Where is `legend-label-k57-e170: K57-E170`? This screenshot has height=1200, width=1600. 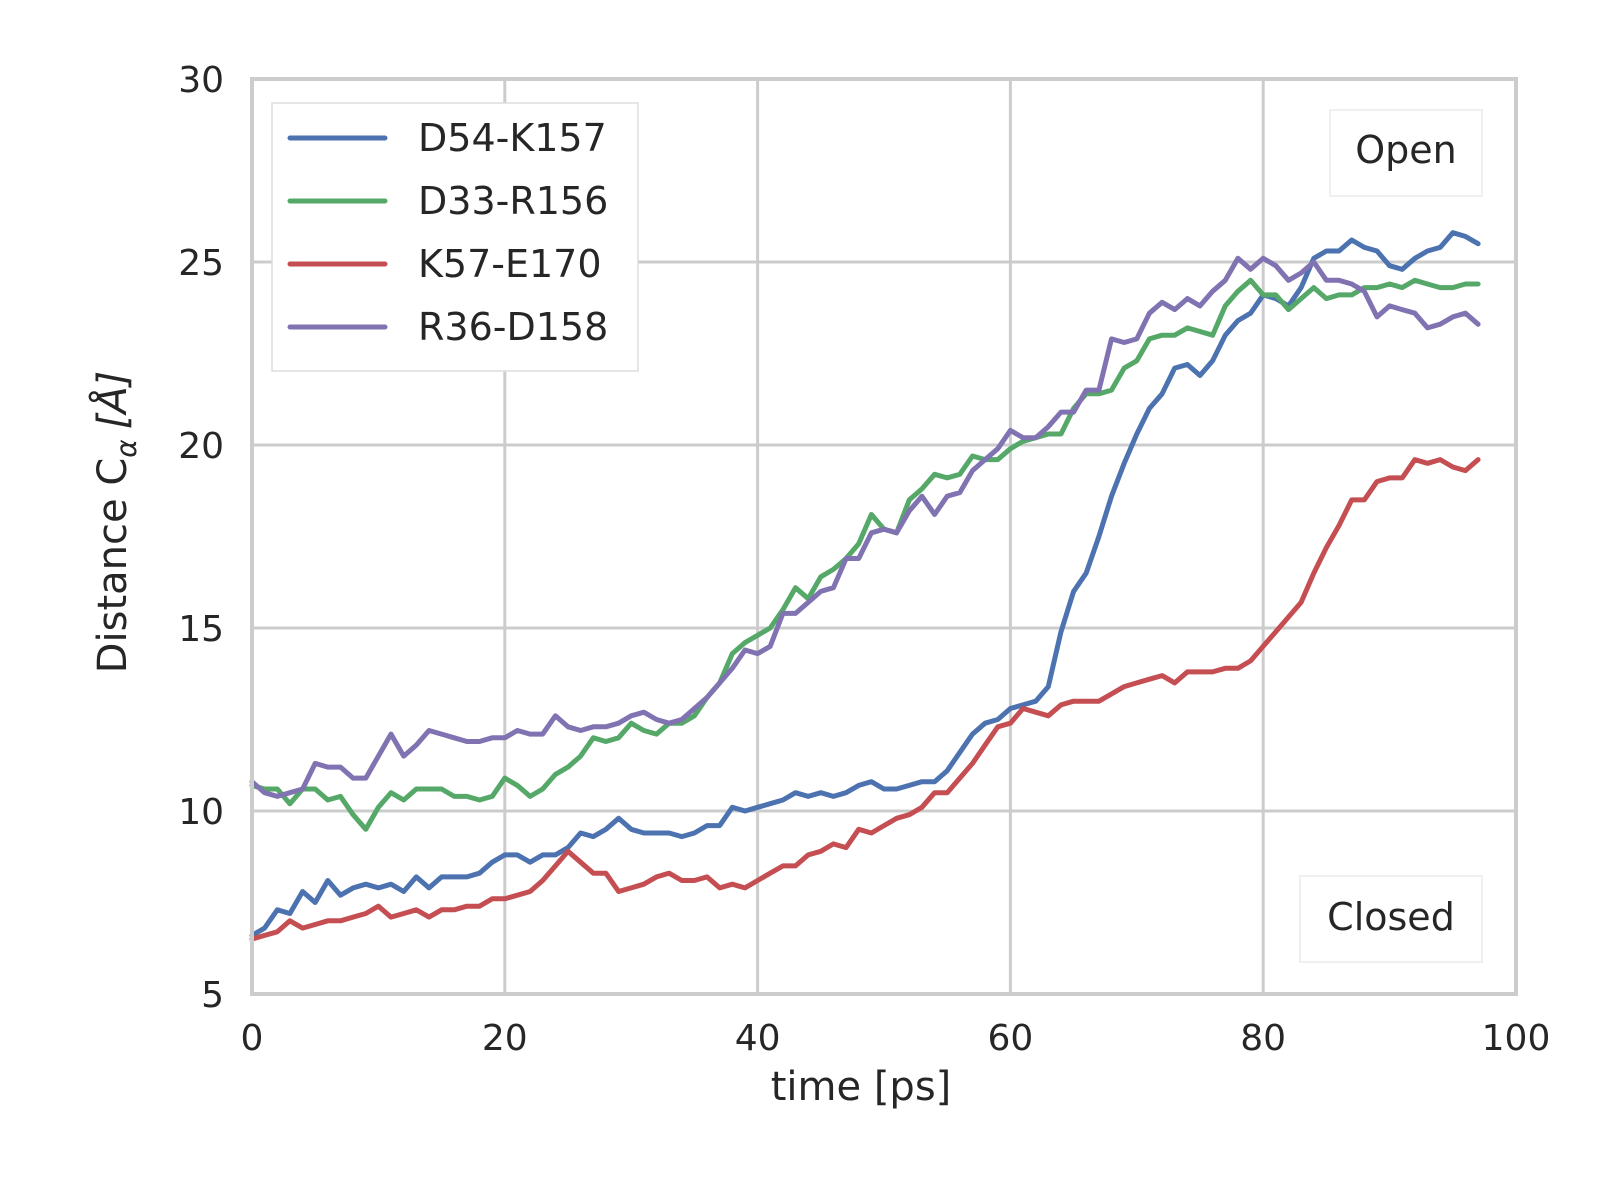 legend-label-k57-e170: K57-E170 is located at coordinates (510, 264).